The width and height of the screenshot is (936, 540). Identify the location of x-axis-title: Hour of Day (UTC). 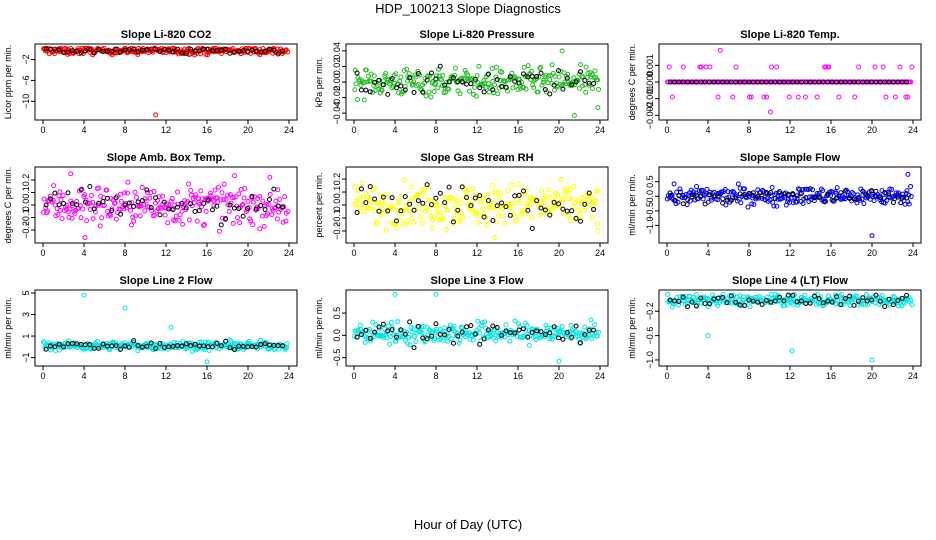
(468, 524).